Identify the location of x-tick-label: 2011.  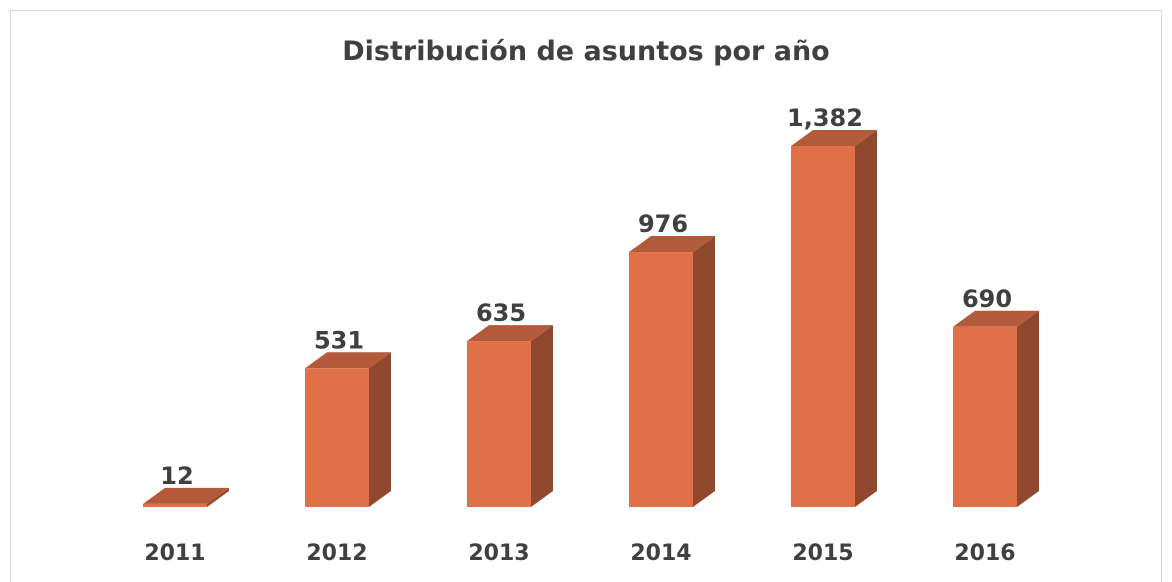
(174, 553).